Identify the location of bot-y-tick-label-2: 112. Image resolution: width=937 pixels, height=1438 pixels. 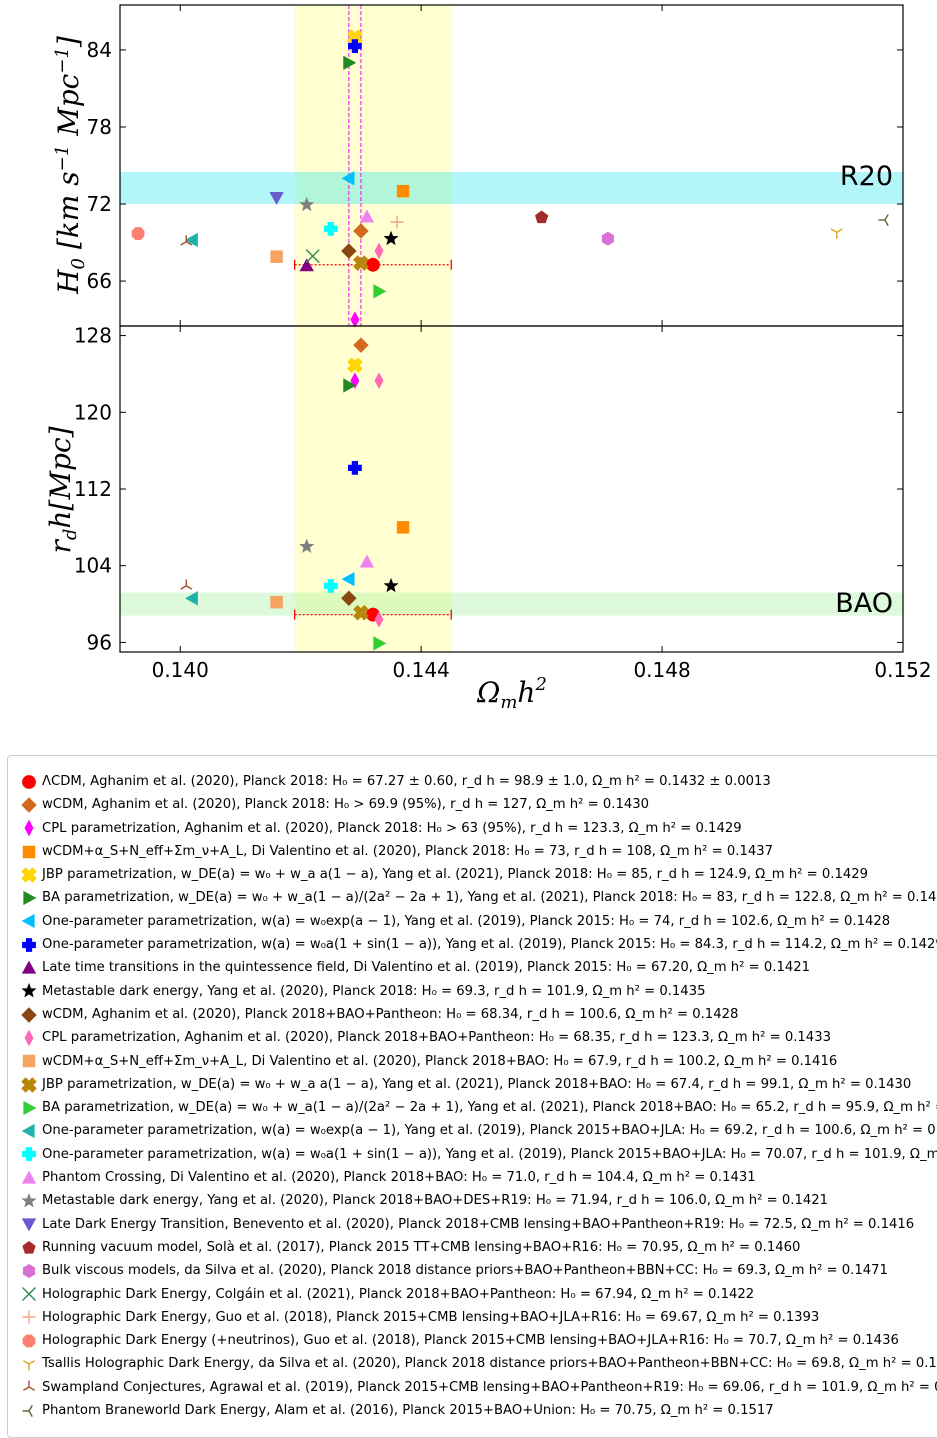
(93, 489).